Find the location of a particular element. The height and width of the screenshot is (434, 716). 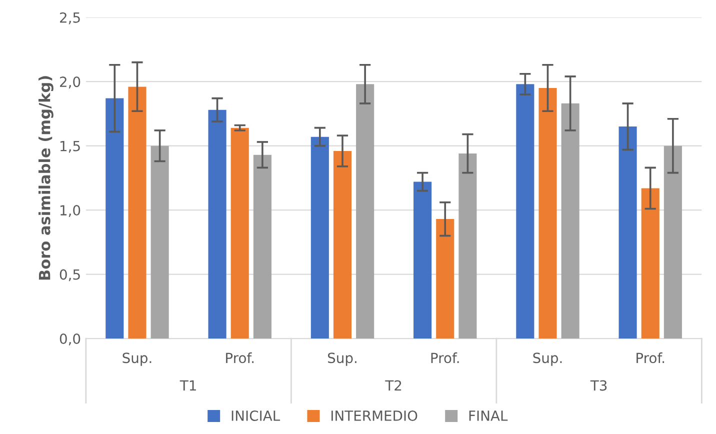

text: T1 is located at coordinates (188, 385).